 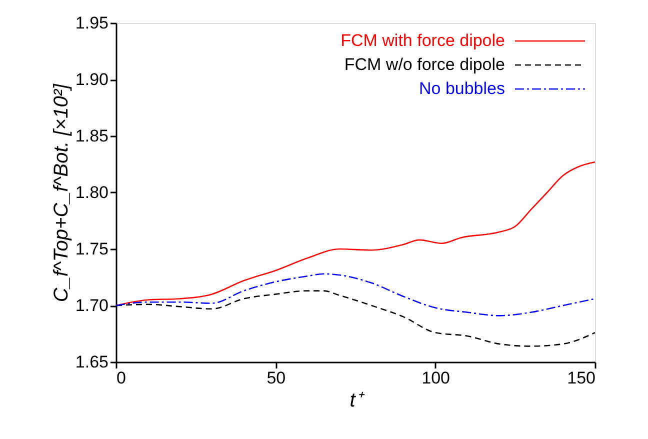 What do you see at coordinates (91, 249) in the screenshot?
I see `y-tick-label: 1.75` at bounding box center [91, 249].